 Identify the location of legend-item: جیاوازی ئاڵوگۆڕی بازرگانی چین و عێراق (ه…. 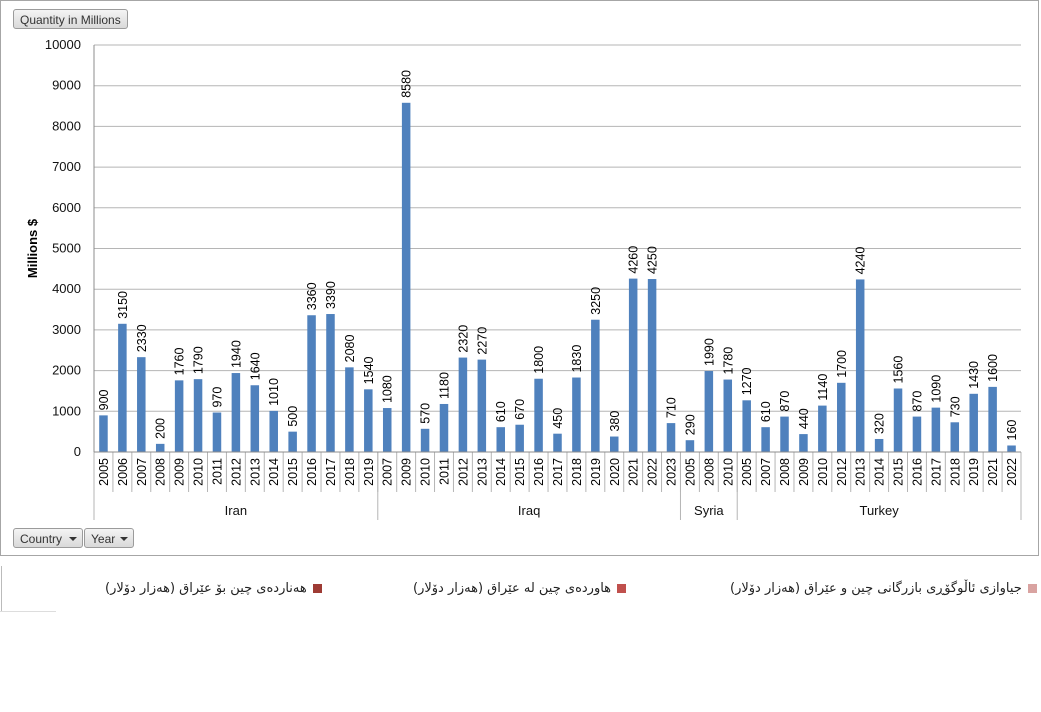
(883, 588).